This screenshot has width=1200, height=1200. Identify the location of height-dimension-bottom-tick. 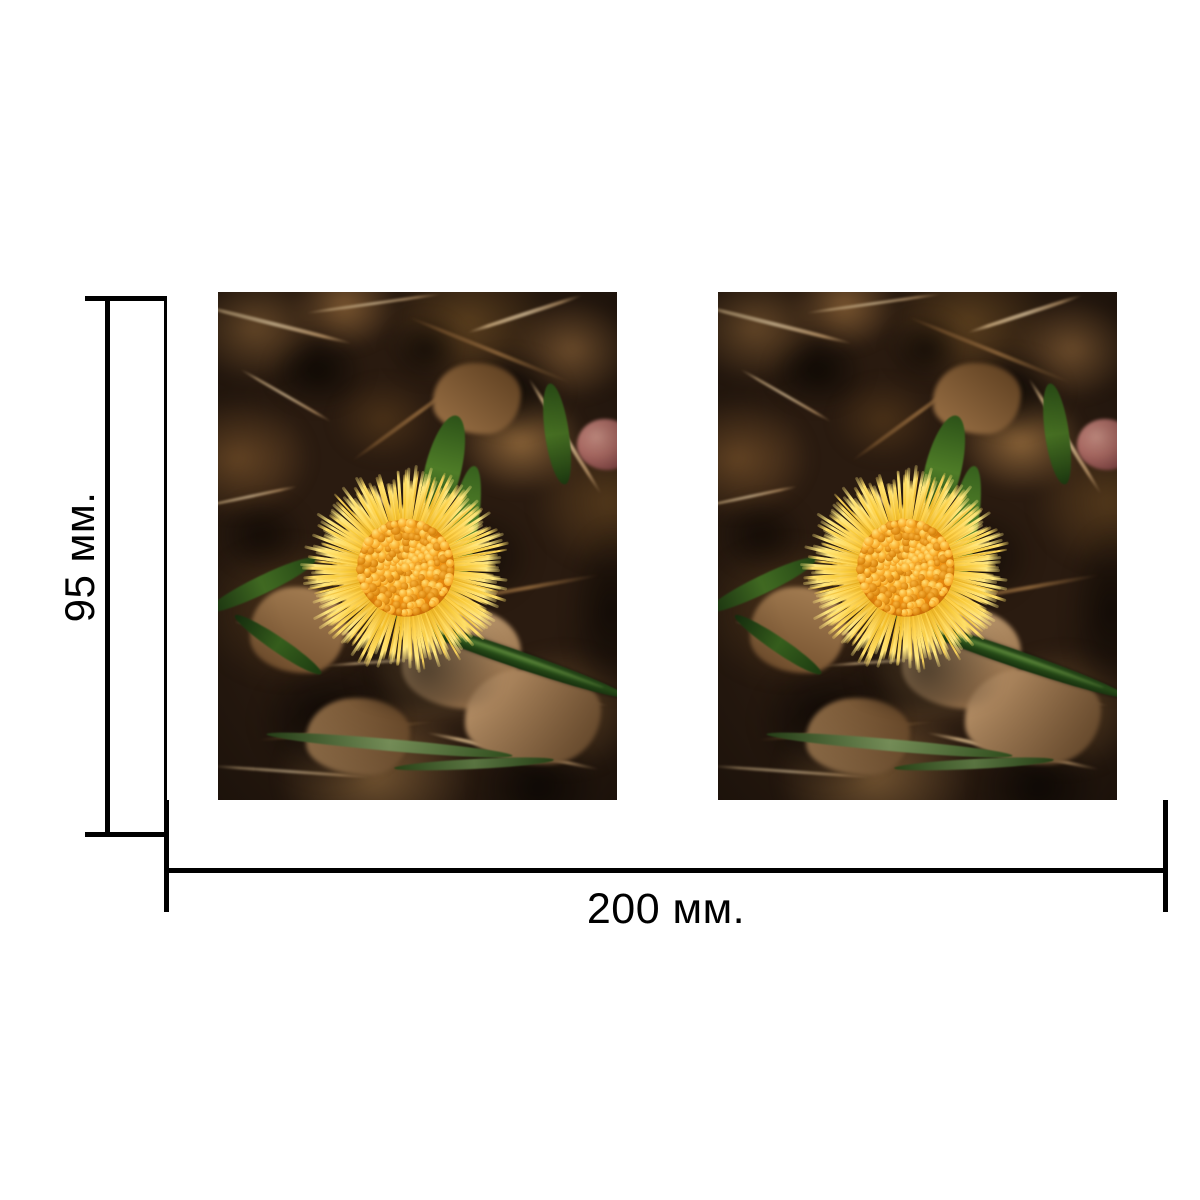
(126, 834).